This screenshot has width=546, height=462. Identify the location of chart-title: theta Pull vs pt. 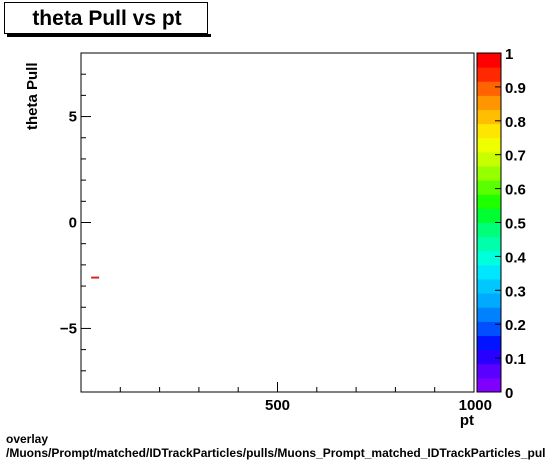
(107, 18).